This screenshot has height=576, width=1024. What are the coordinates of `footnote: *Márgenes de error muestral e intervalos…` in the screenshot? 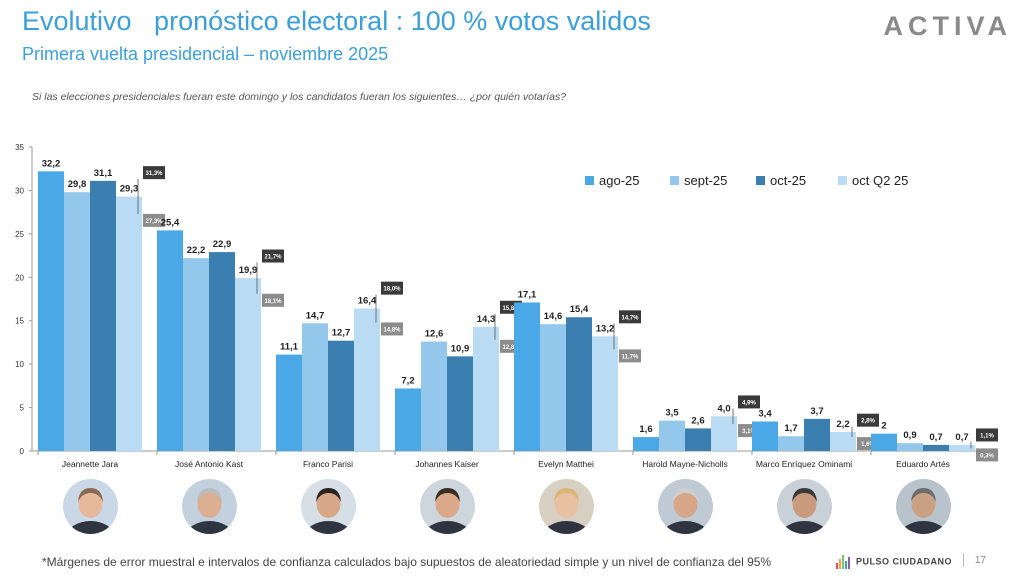 It's located at (407, 562).